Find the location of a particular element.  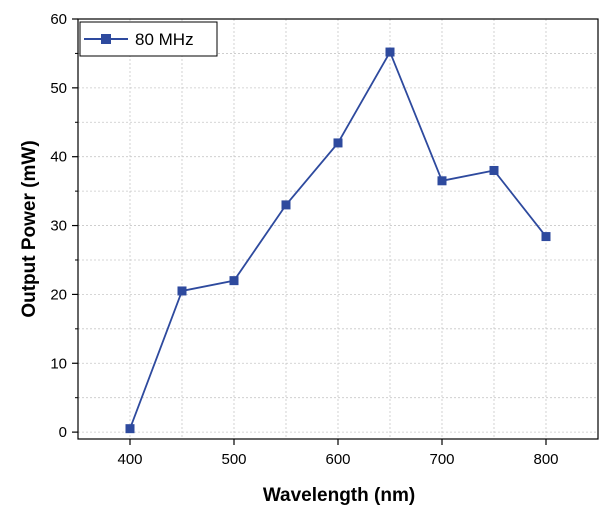

y-tick-label: 60 is located at coordinates (58, 19).